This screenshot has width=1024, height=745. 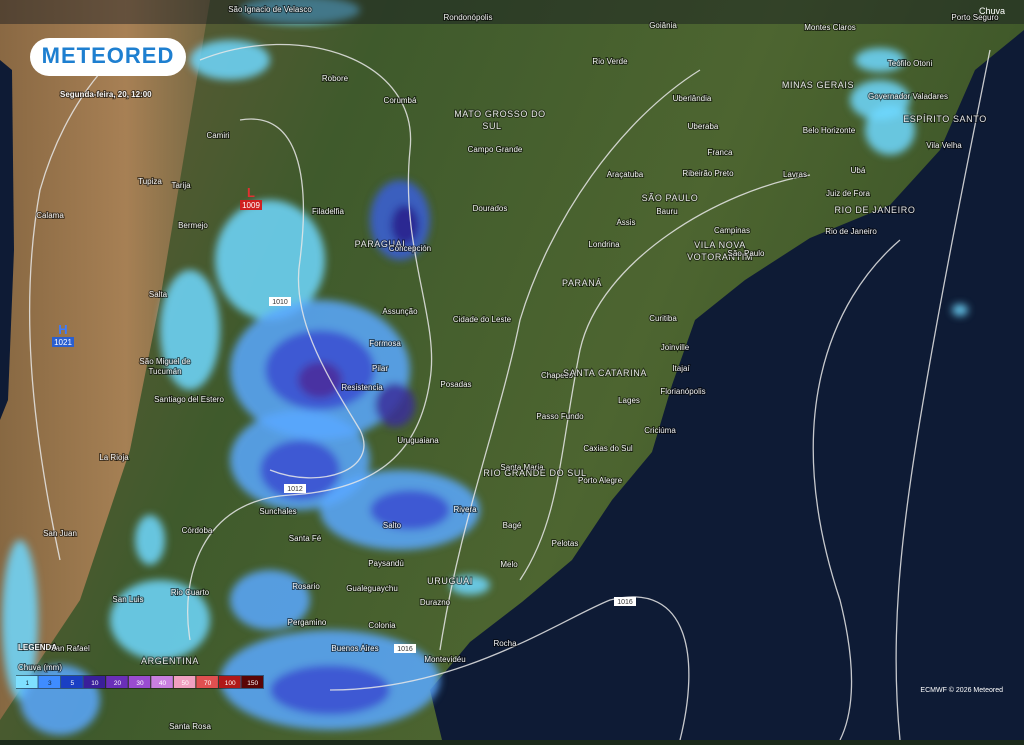 I want to click on city-label: Corumbá, so click(x=400, y=100).